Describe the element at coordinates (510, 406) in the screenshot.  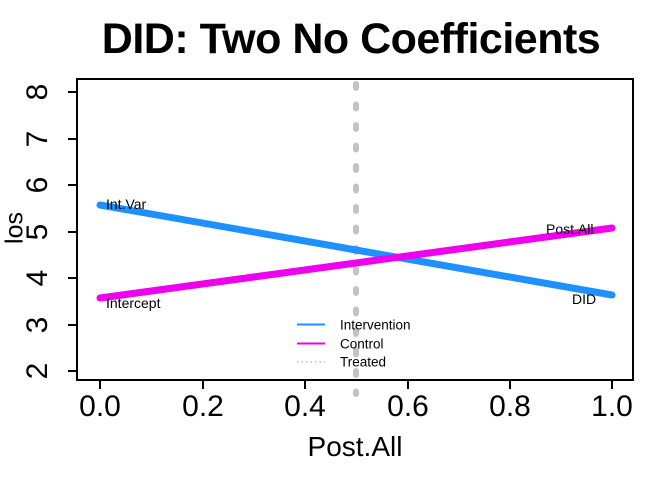
I see `x-tick-label: 0.8` at that location.